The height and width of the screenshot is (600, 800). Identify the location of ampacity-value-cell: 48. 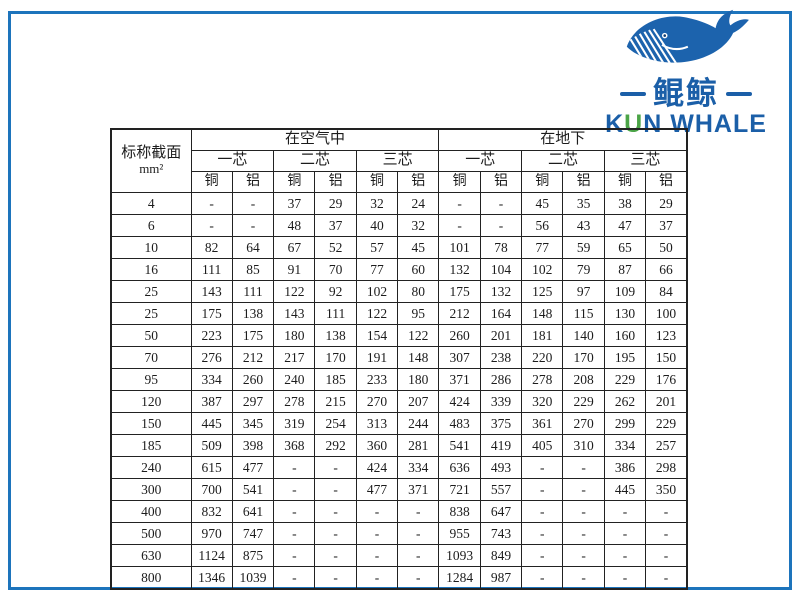
(294, 225).